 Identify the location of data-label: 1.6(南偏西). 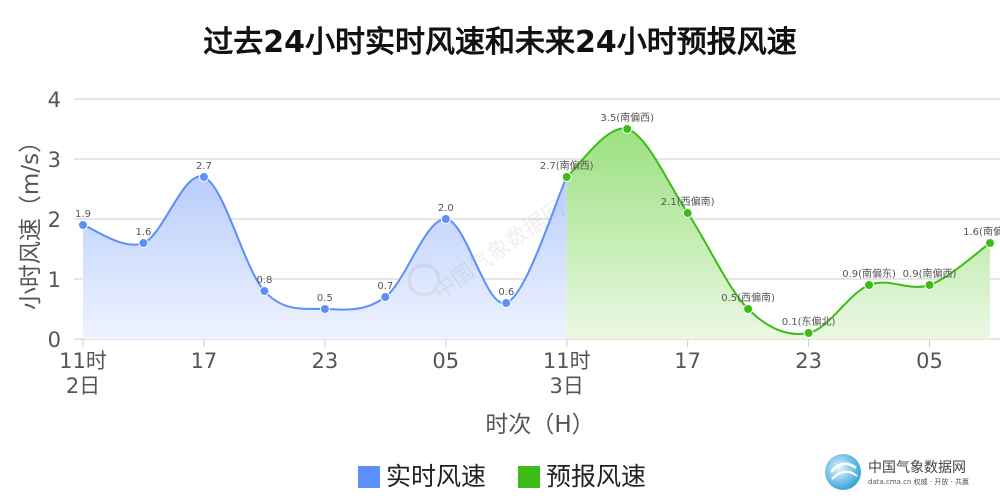
(981, 231).